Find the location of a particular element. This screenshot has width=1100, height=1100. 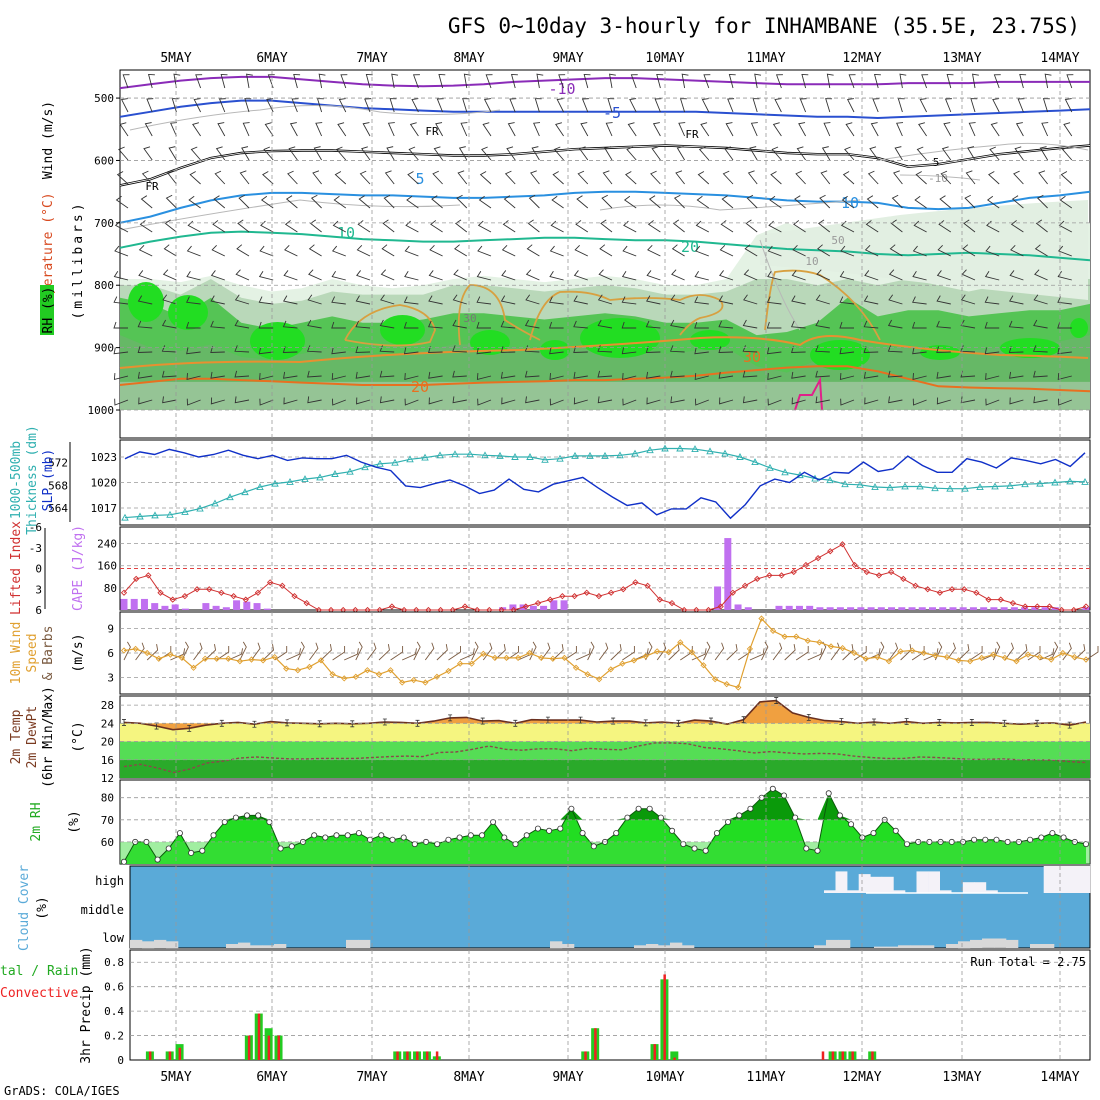

contour-label-1: -5 is located at coordinates (612, 113).